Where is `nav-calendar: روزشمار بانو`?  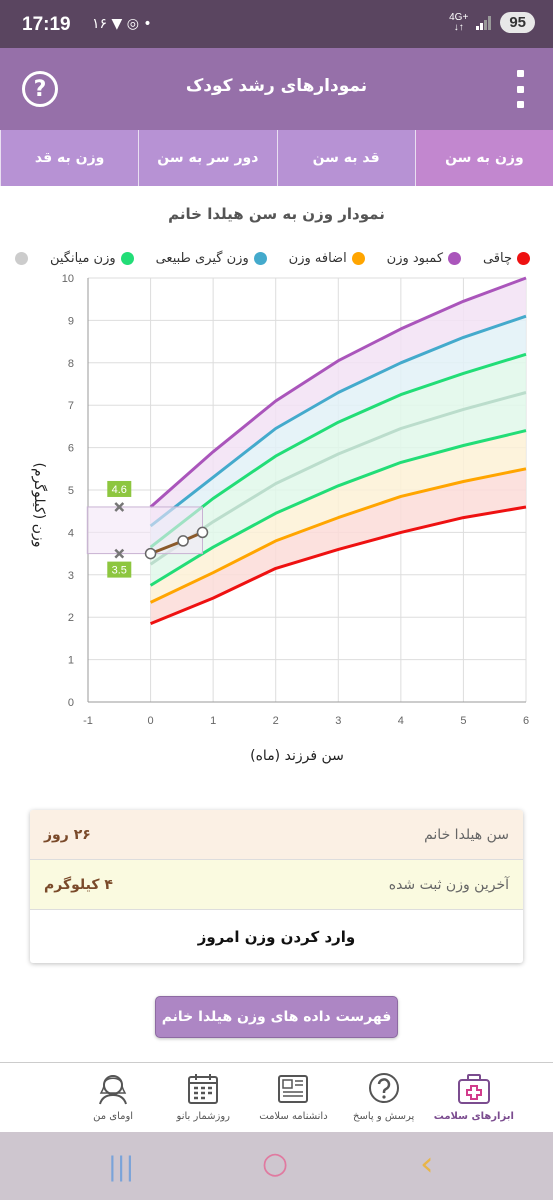
nav-calendar: روزشمار بانو is located at coordinates (203, 1097).